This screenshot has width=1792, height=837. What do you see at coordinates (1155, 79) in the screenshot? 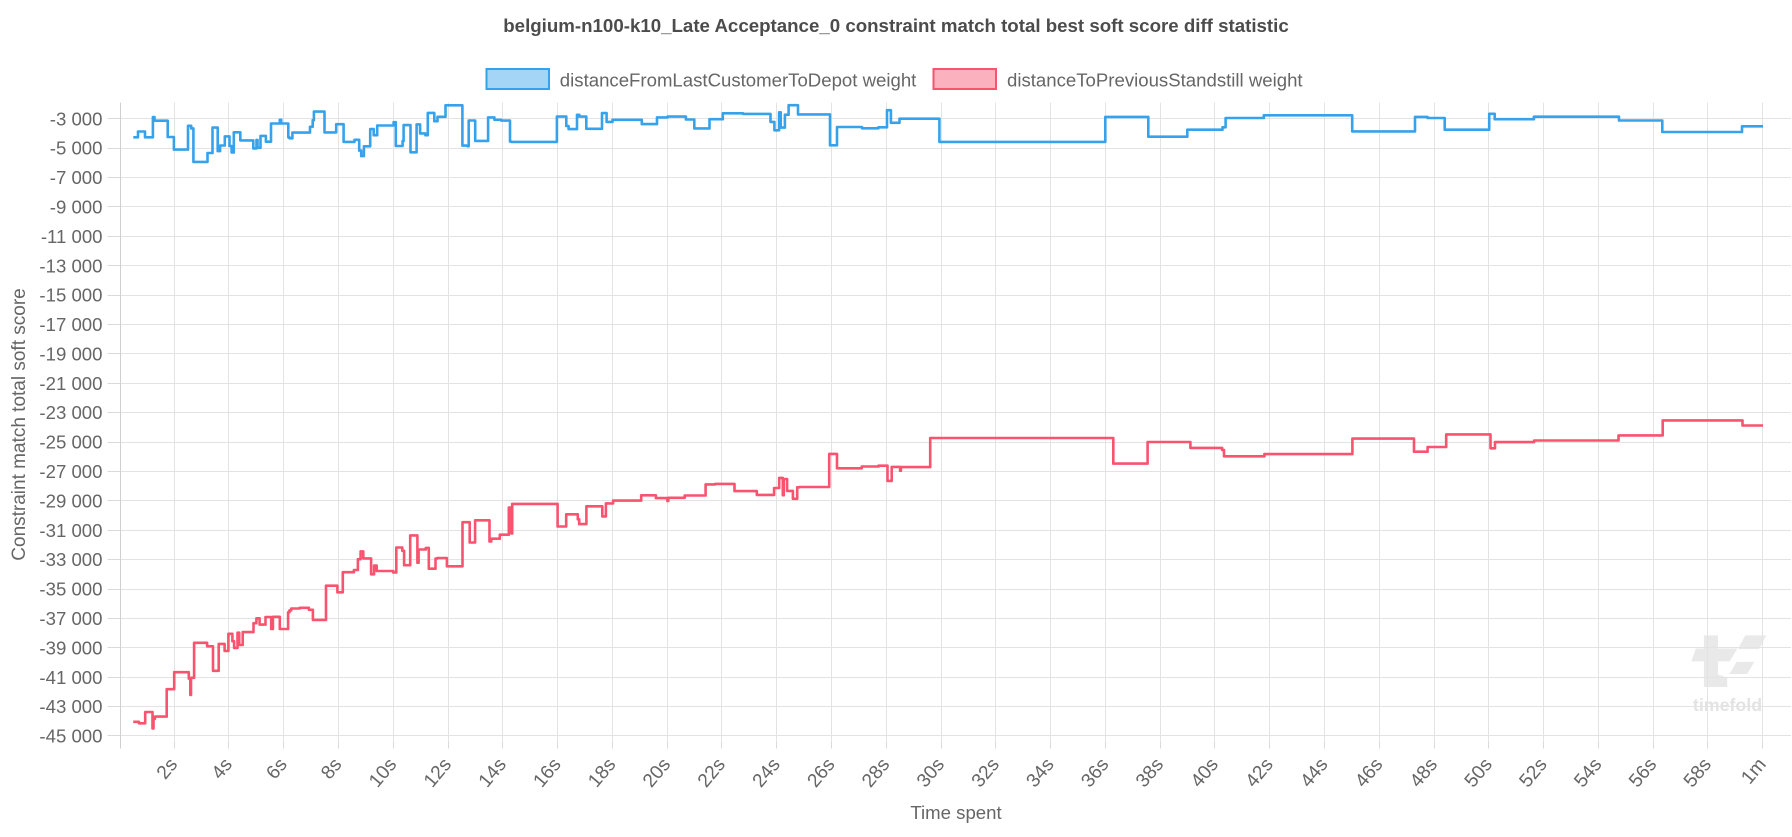
I see `svg-text:distanceToPreviousStandstill w: distanceToPreviousStandstill weight` at bounding box center [1155, 79].